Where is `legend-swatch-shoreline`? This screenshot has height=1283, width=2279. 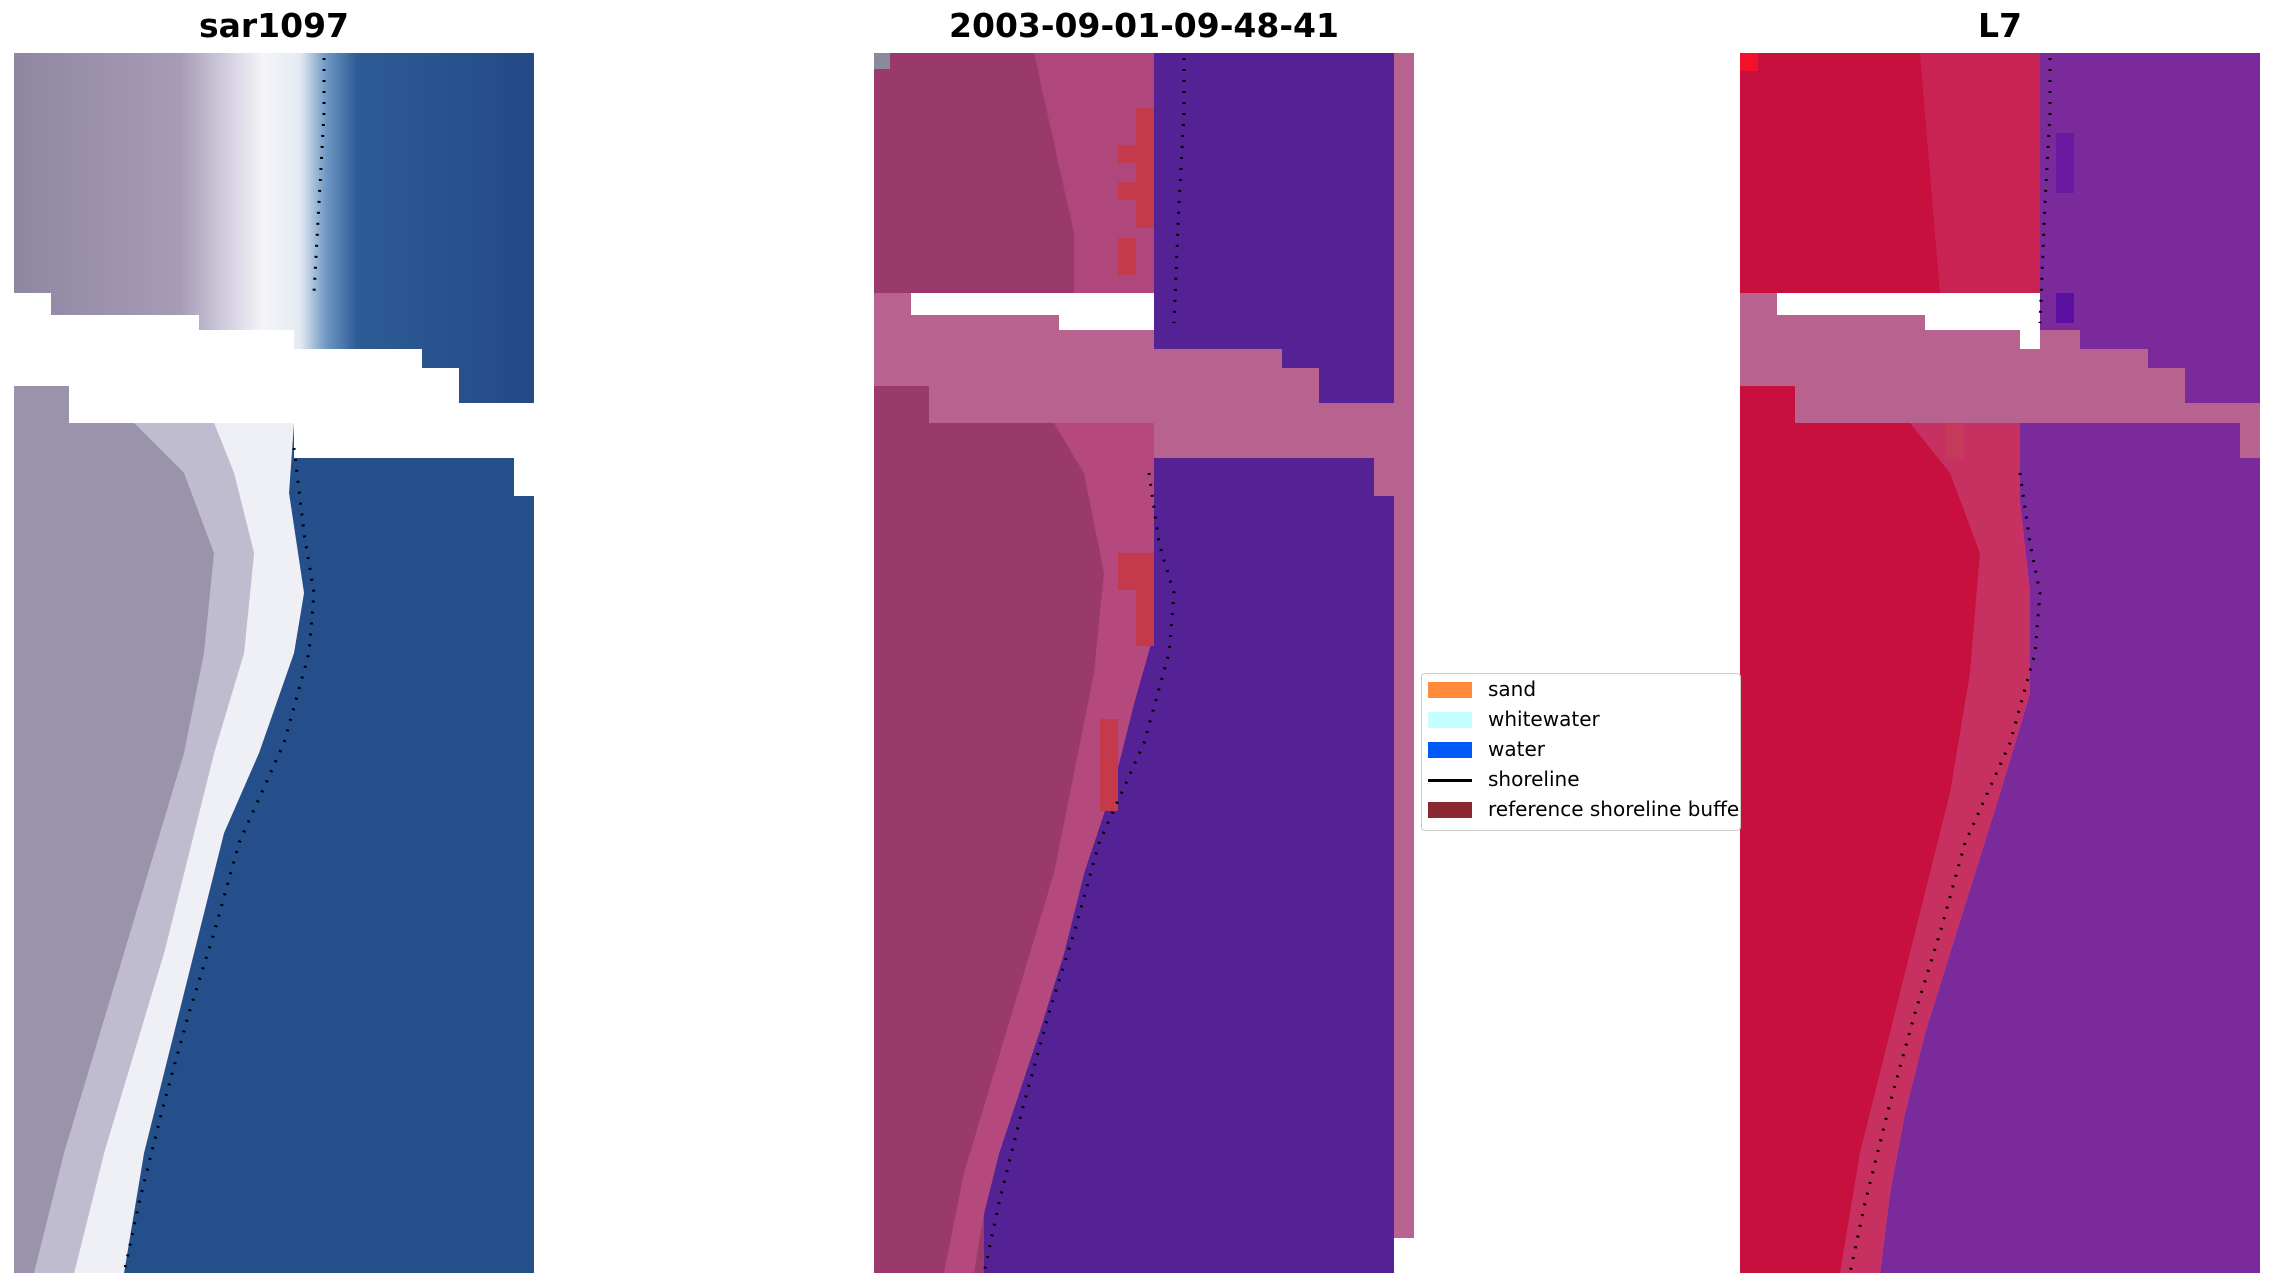 legend-swatch-shoreline is located at coordinates (1450, 780).